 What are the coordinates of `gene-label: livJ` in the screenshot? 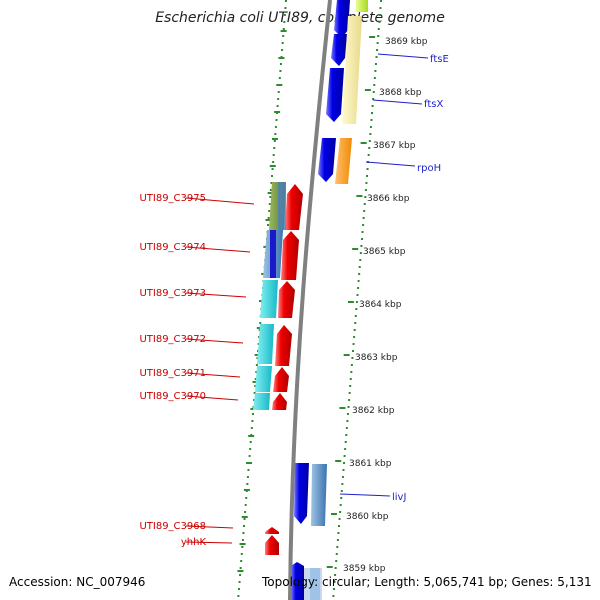 It's located at (399, 497).